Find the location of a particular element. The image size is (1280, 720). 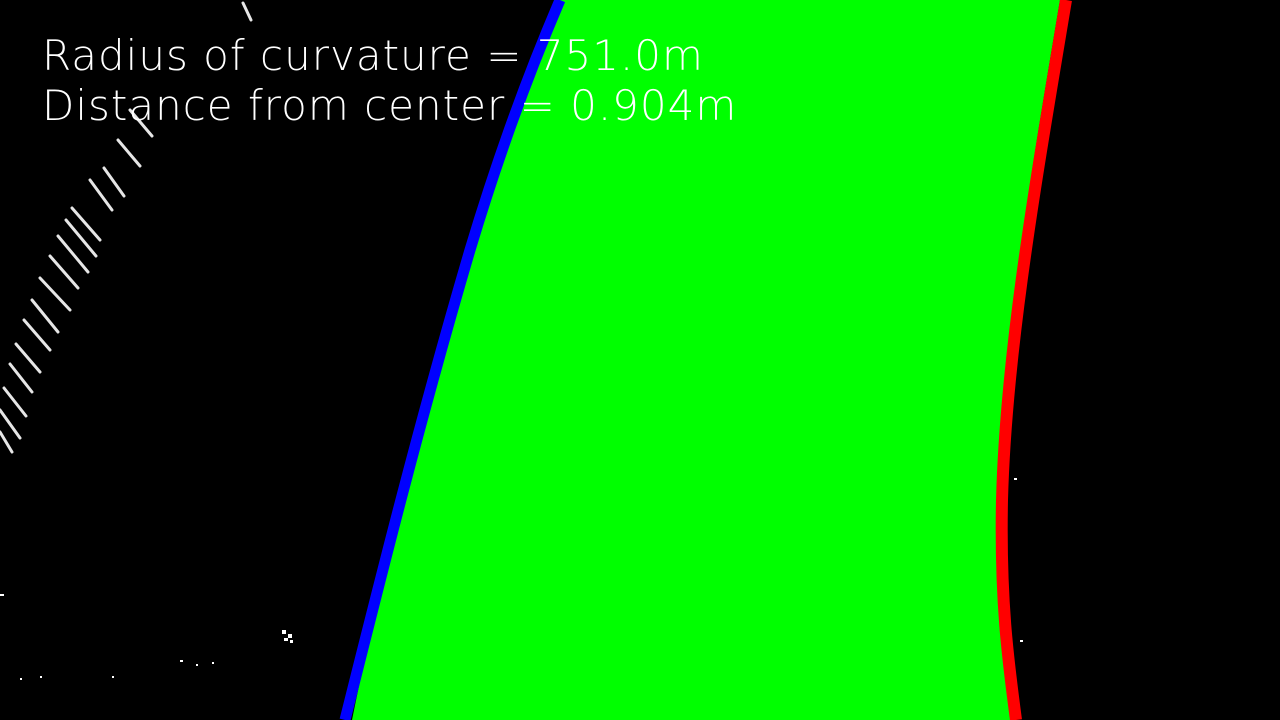

right-lane-line is located at coordinates (1033, 360).